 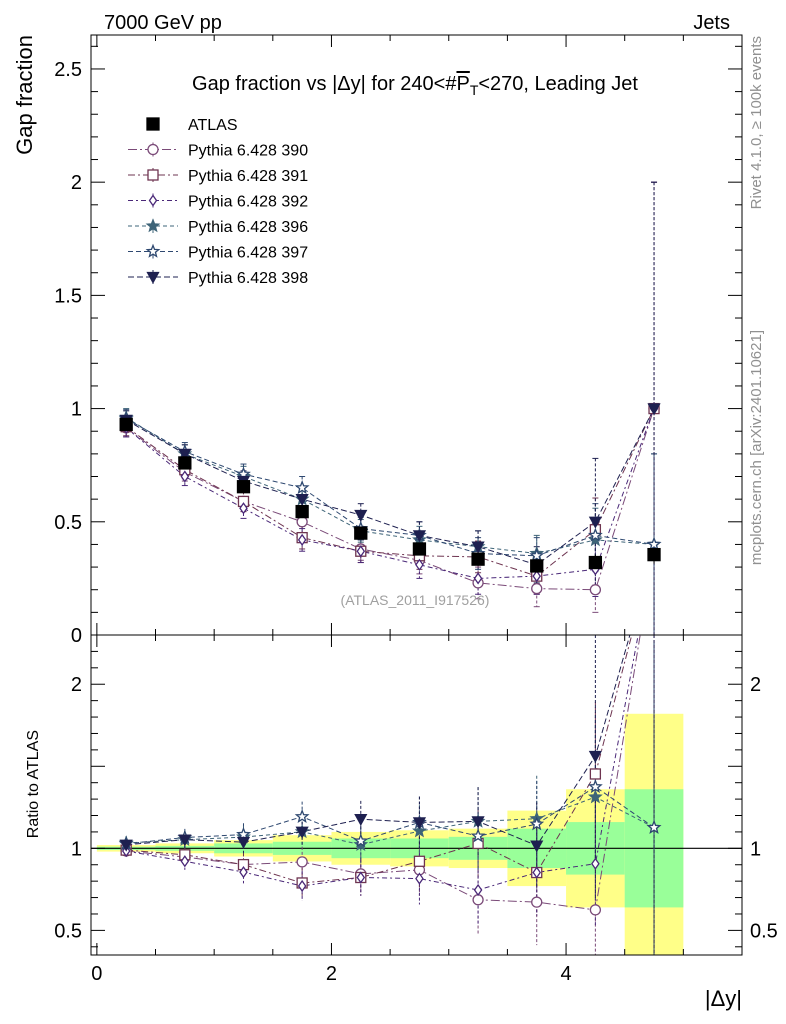 What do you see at coordinates (68, 931) in the screenshot?
I see `ratio-tick-label: 0.5` at bounding box center [68, 931].